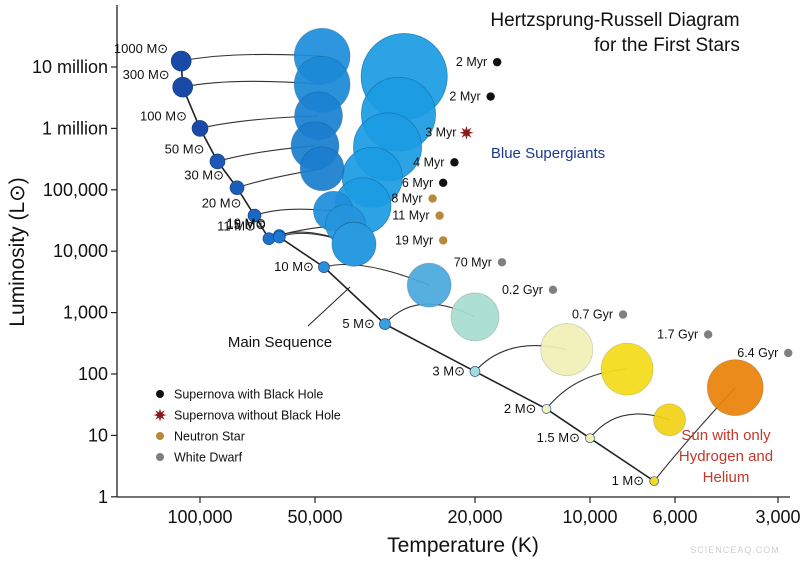 The height and width of the screenshot is (562, 800). I want to click on x-tick-label: 50,000, so click(314, 517).